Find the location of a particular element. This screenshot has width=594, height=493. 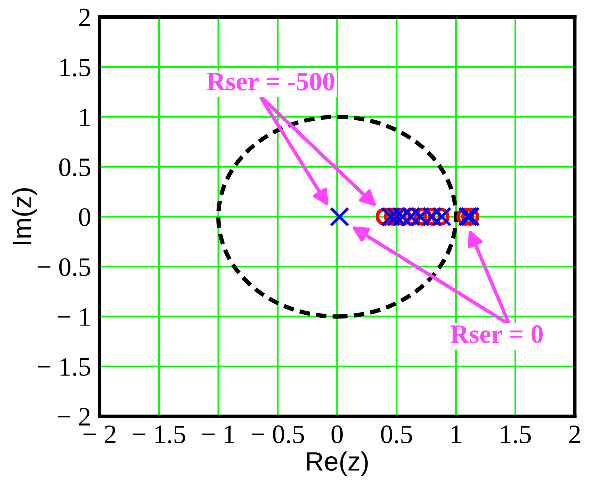

y-tick-label: − 0.5 is located at coordinates (64, 267).